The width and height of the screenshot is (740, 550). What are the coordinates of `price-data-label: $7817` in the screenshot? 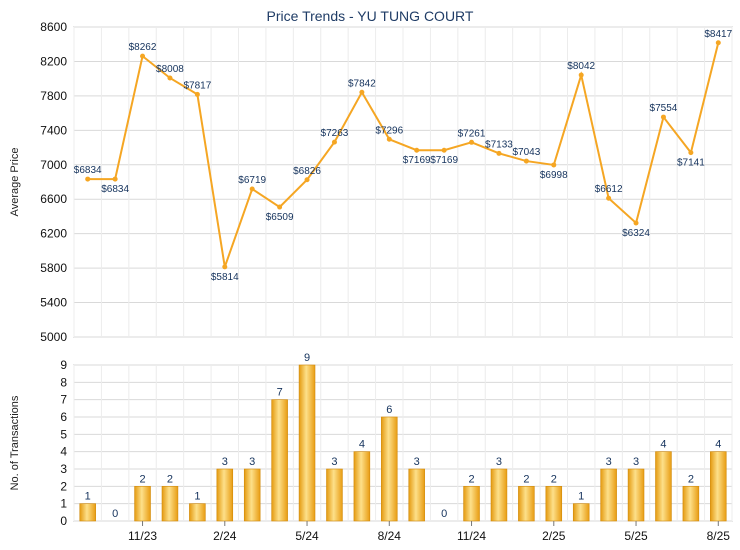 It's located at (197, 85).